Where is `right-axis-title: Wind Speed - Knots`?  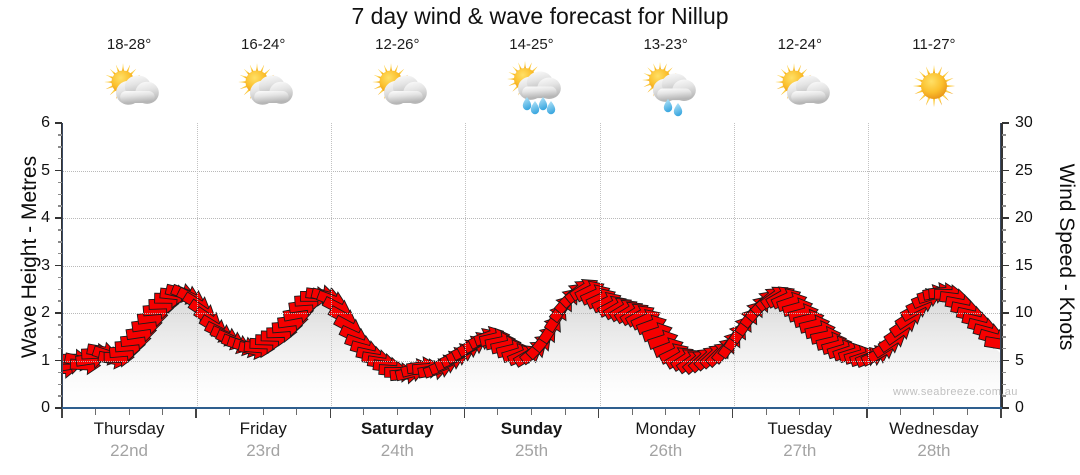 right-axis-title: Wind Speed - Knots is located at coordinates (1066, 257).